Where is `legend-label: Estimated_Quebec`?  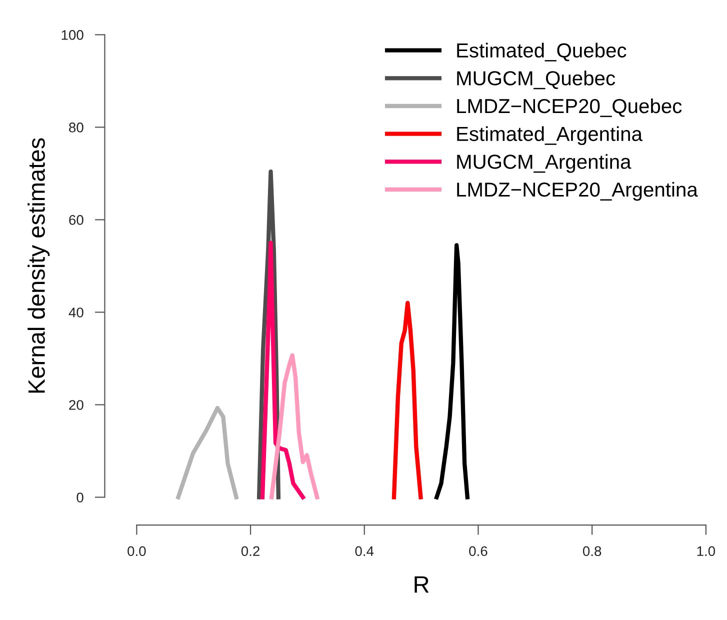
legend-label: Estimated_Quebec is located at coordinates (541, 52).